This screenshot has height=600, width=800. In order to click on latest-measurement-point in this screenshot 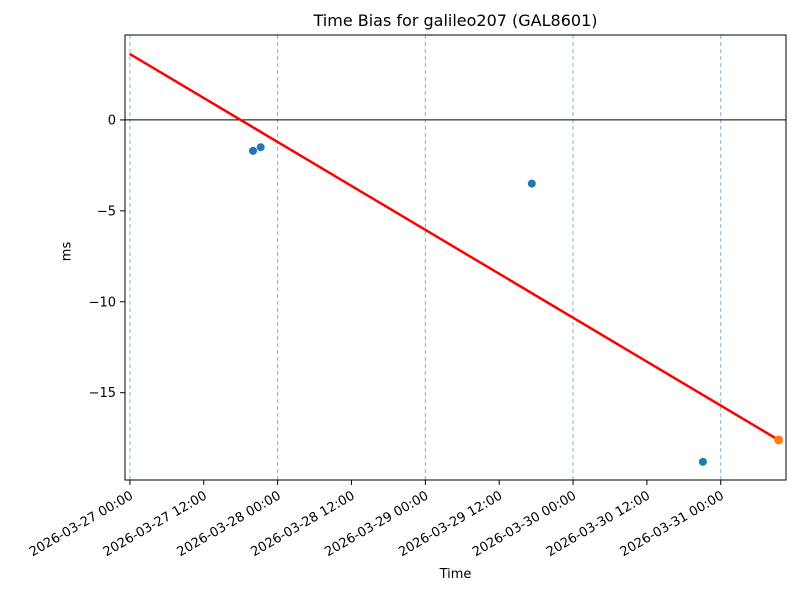, I will do `click(779, 440)`.